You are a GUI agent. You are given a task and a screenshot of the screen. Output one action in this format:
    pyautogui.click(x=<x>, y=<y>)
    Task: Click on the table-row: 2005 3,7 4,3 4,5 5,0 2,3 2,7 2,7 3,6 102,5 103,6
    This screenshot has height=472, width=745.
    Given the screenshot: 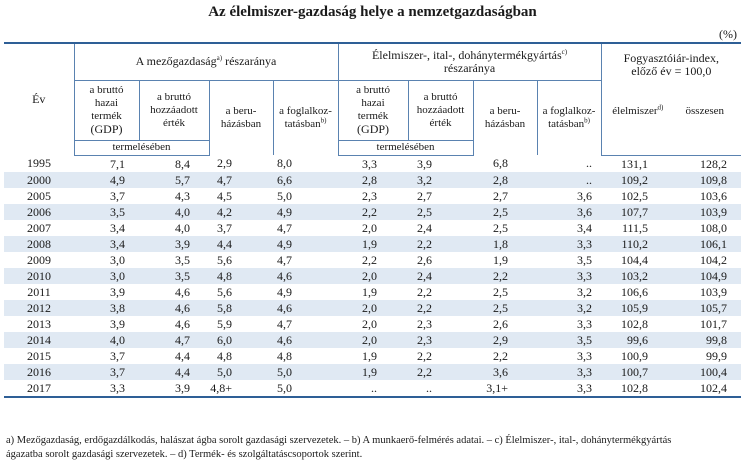 What is the action you would take?
    pyautogui.click(x=372, y=196)
    